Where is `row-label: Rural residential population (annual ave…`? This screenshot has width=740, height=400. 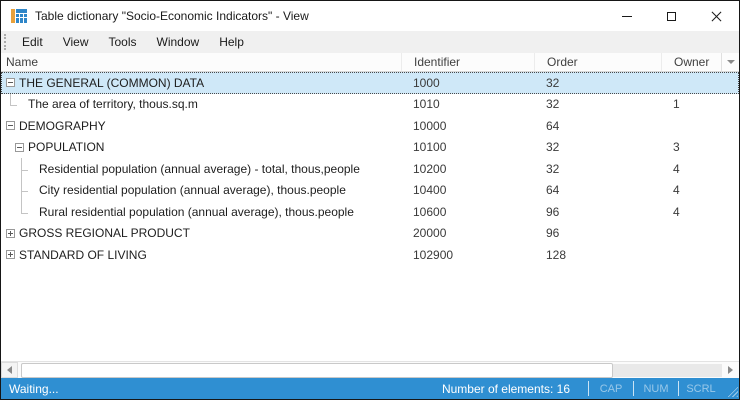
row-label: Rural residential population (annual ave… is located at coordinates (196, 211).